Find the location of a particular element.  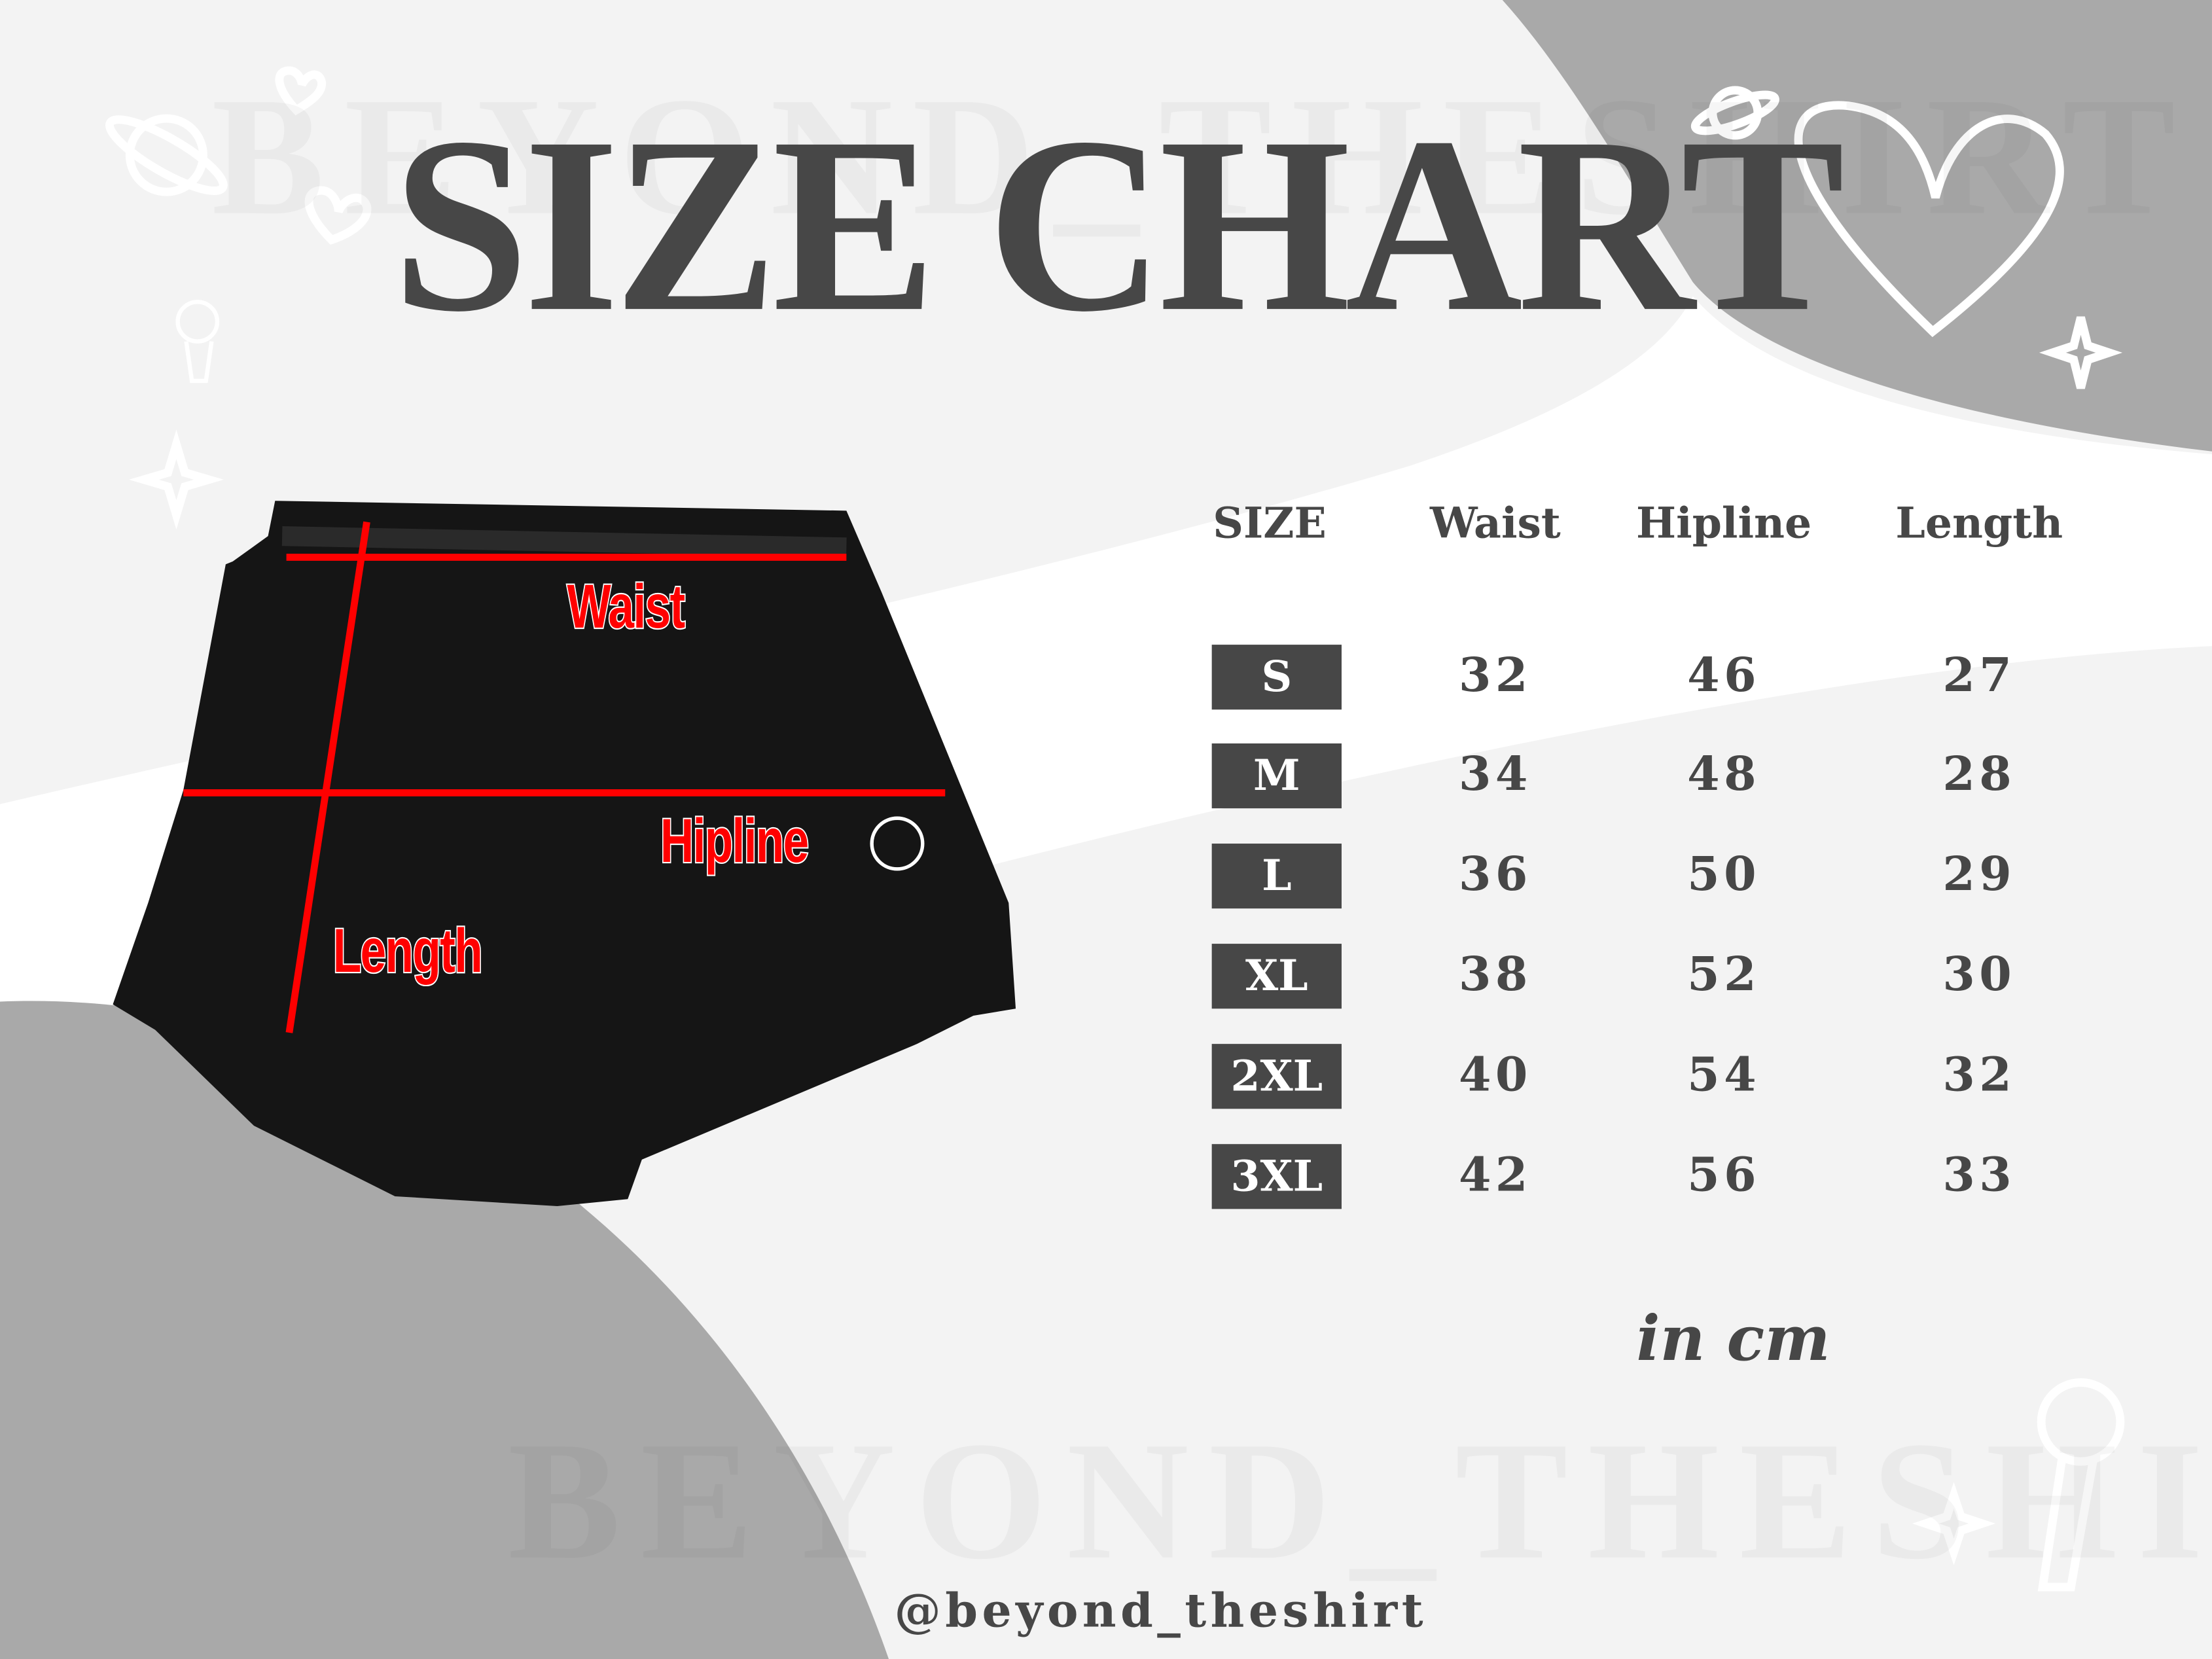

header-waist: Waist is located at coordinates (1495, 524).